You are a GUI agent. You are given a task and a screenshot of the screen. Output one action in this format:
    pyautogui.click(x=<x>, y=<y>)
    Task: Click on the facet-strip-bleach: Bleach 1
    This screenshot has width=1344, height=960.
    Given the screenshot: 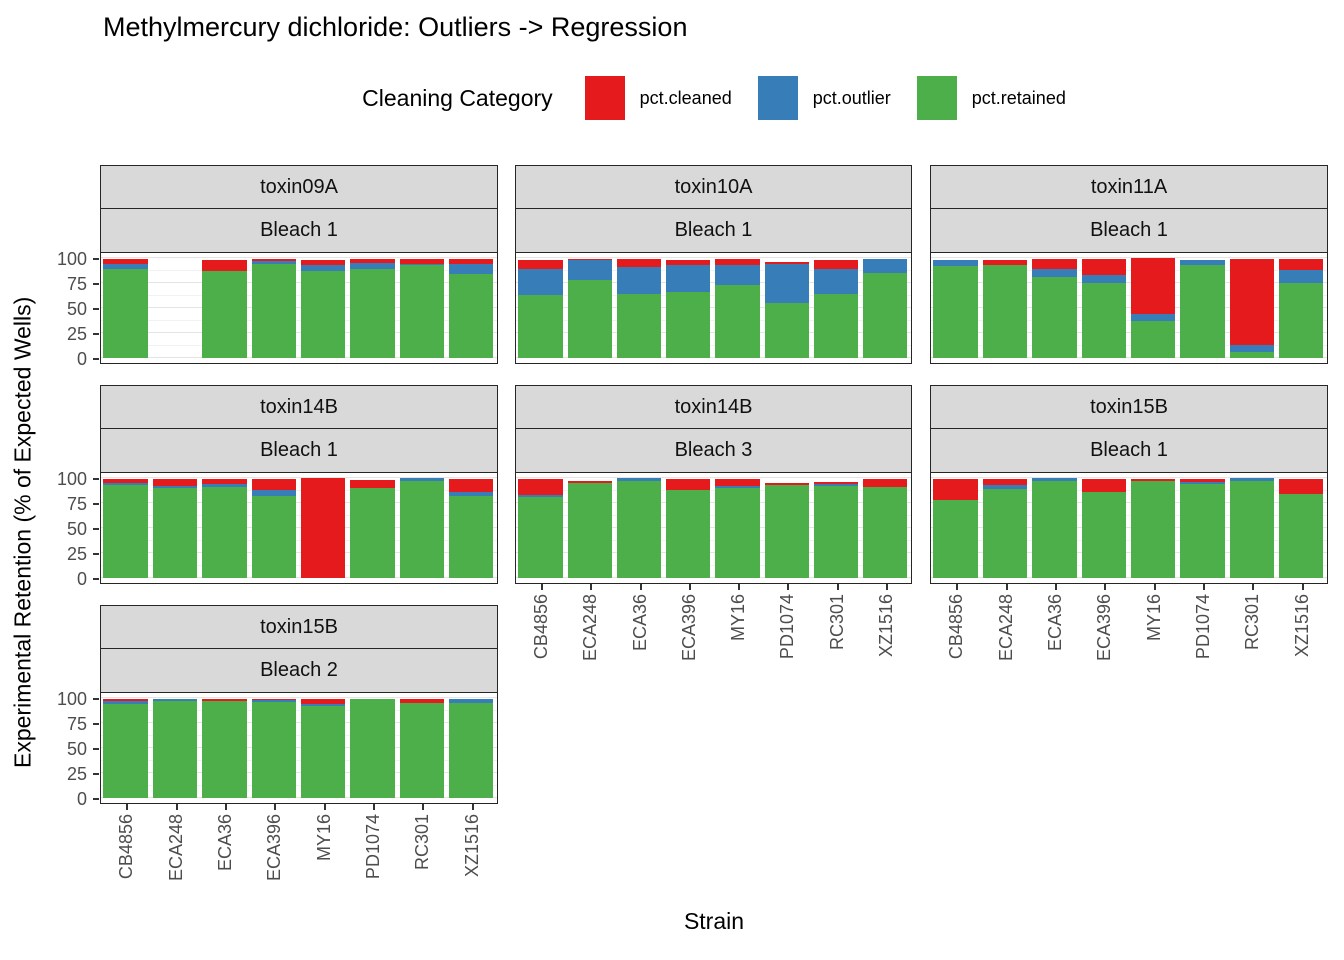 What is the action you would take?
    pyautogui.click(x=1129, y=231)
    